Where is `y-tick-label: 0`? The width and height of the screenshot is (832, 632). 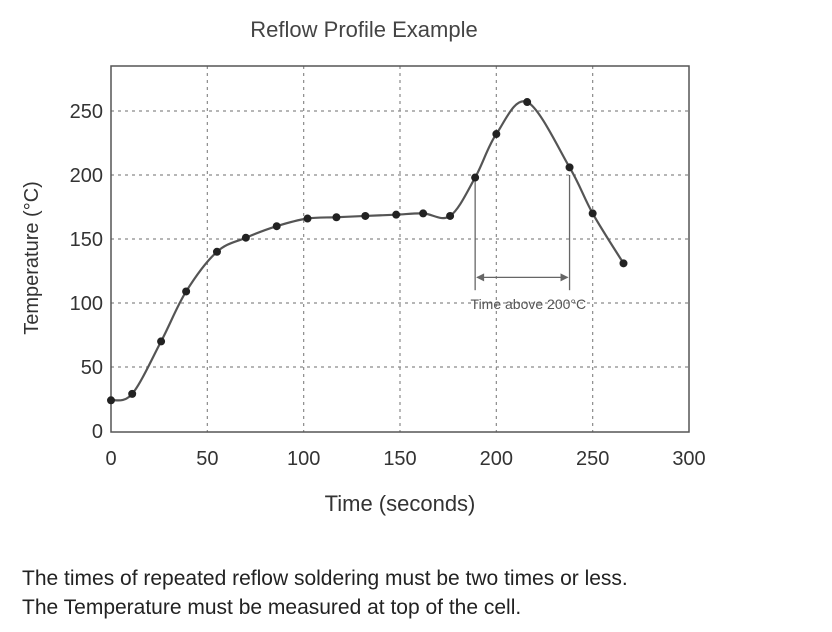
y-tick-label: 0 is located at coordinates (97, 432).